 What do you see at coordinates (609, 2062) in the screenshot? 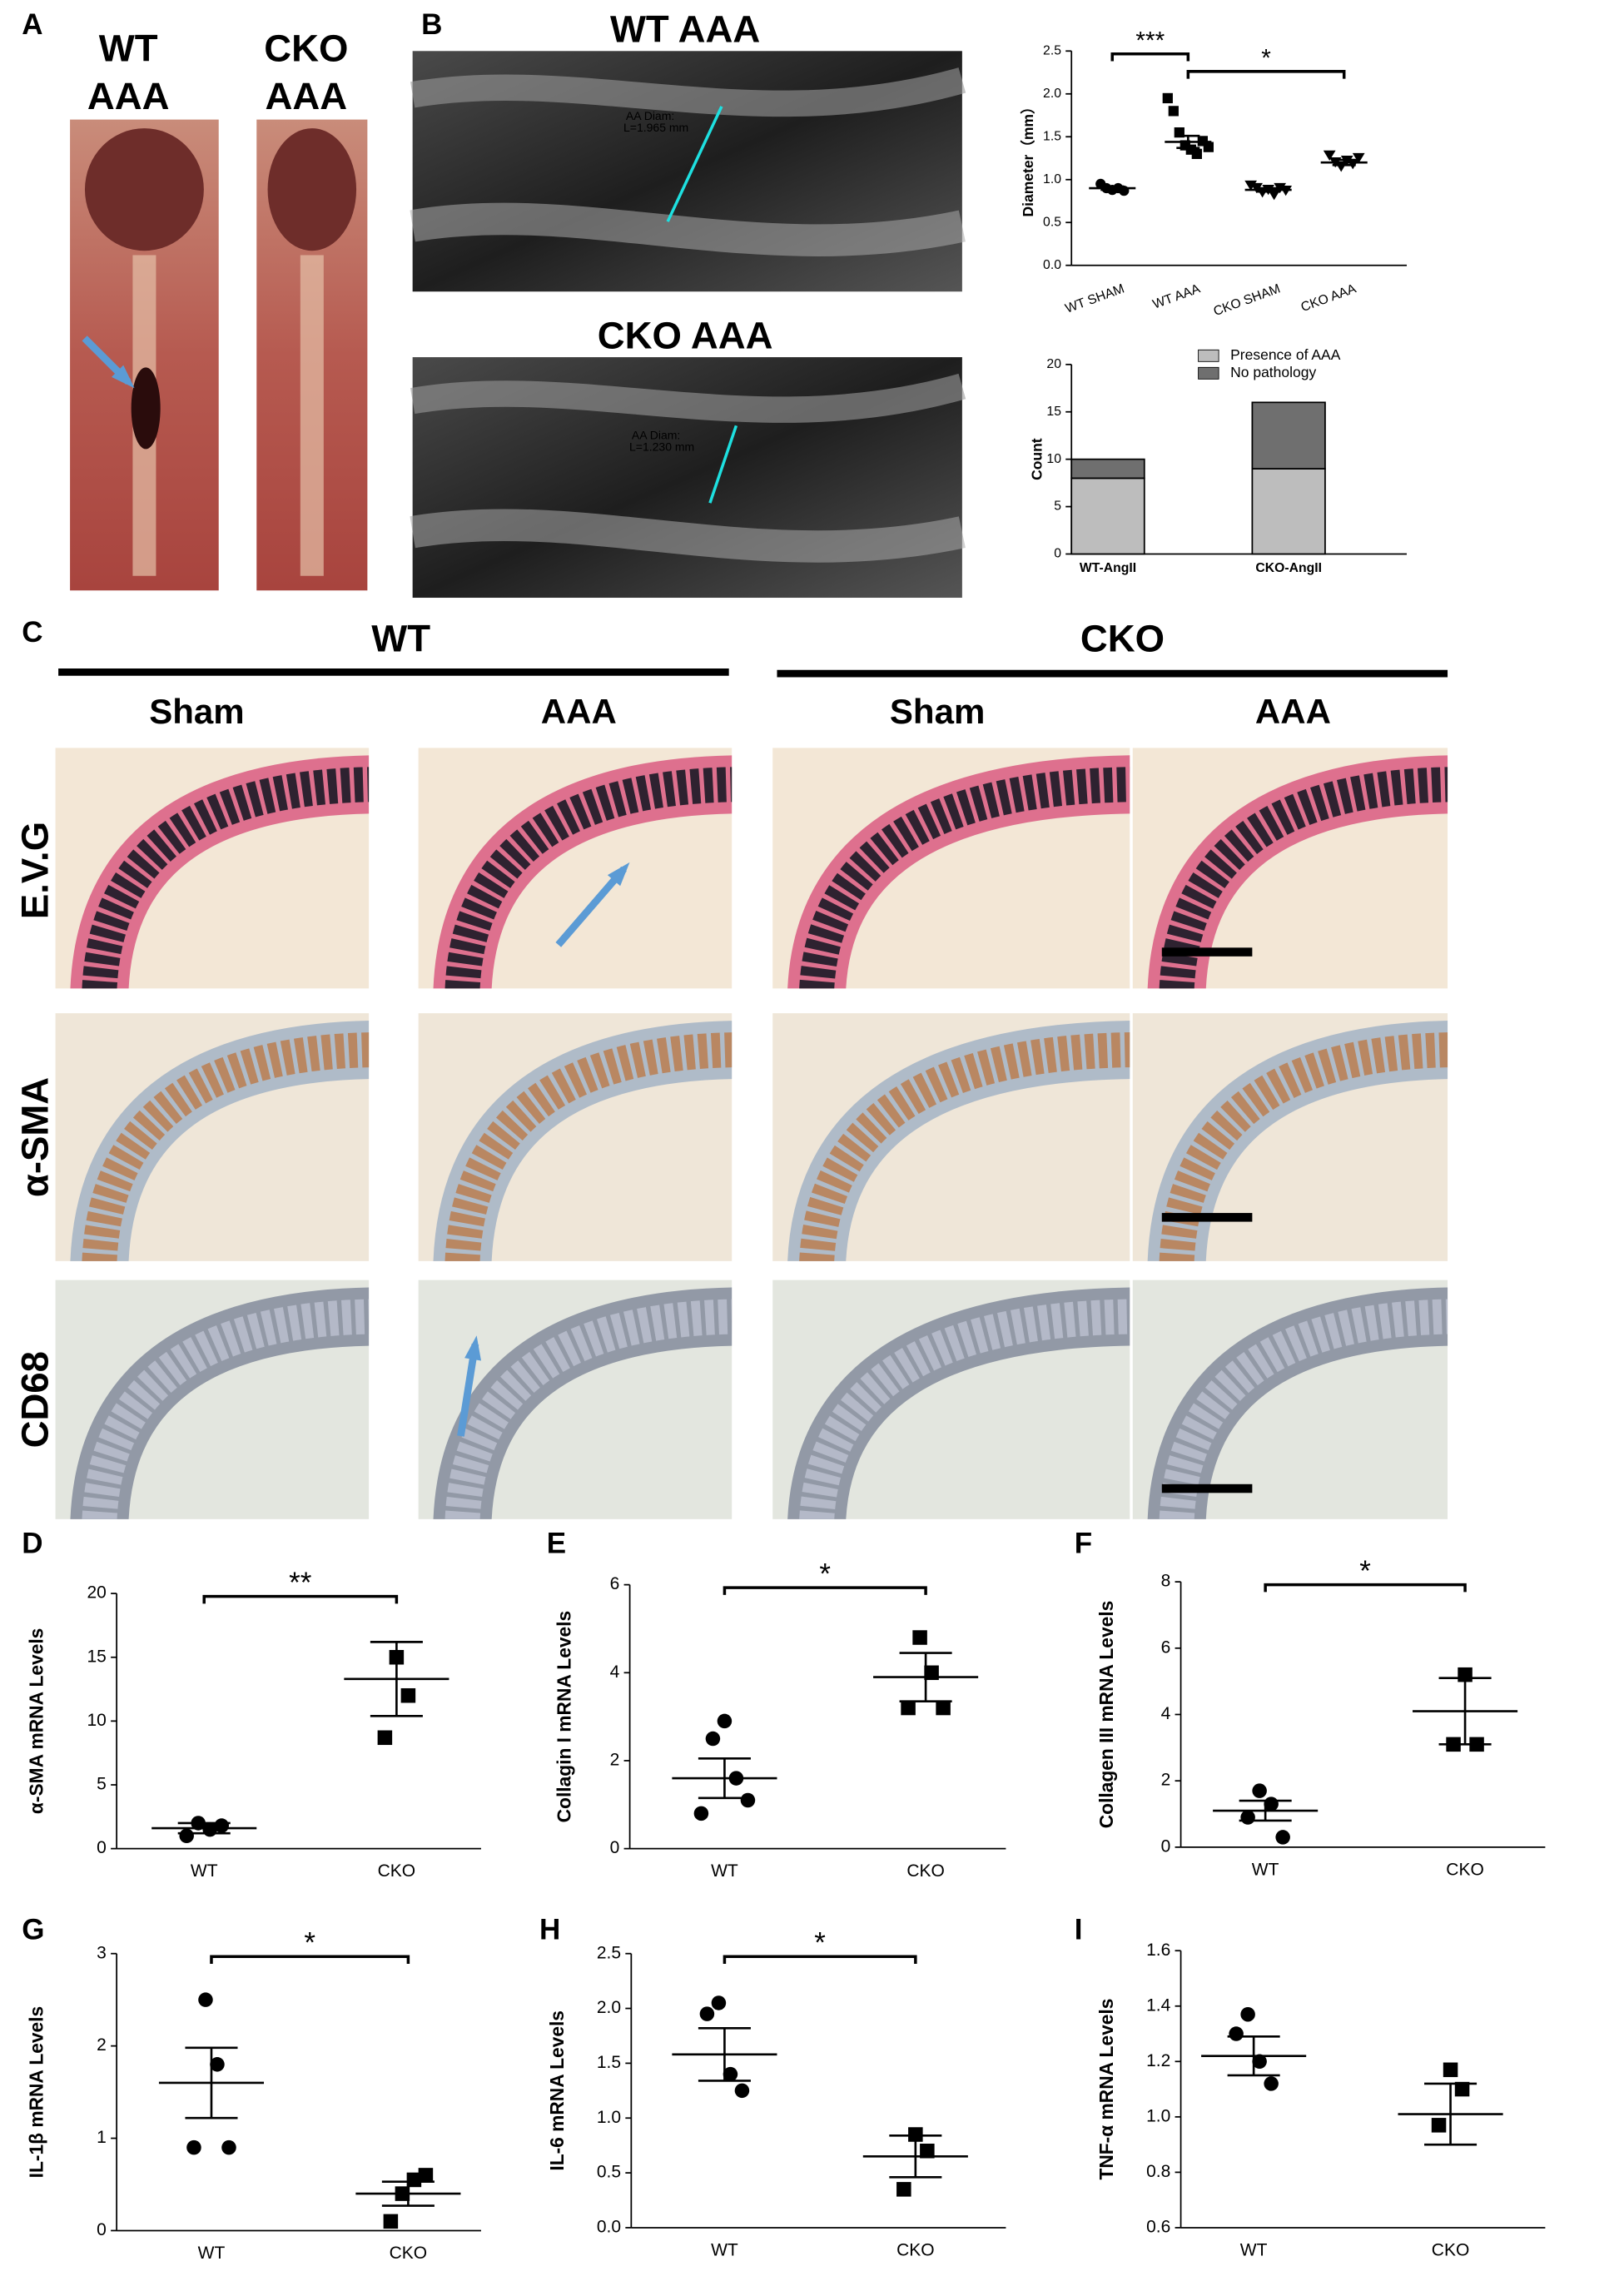
I see `y-tick-label: 1.5` at bounding box center [609, 2062].